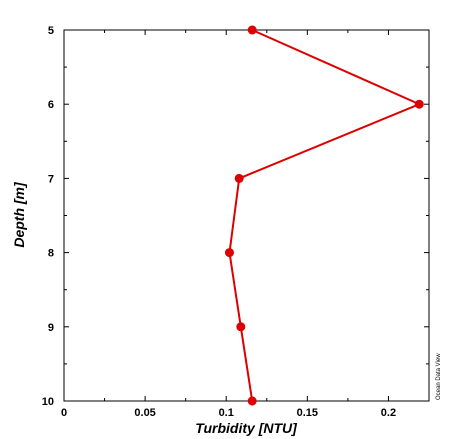  I want to click on watermark-label: Ocean Data View, so click(439, 376).